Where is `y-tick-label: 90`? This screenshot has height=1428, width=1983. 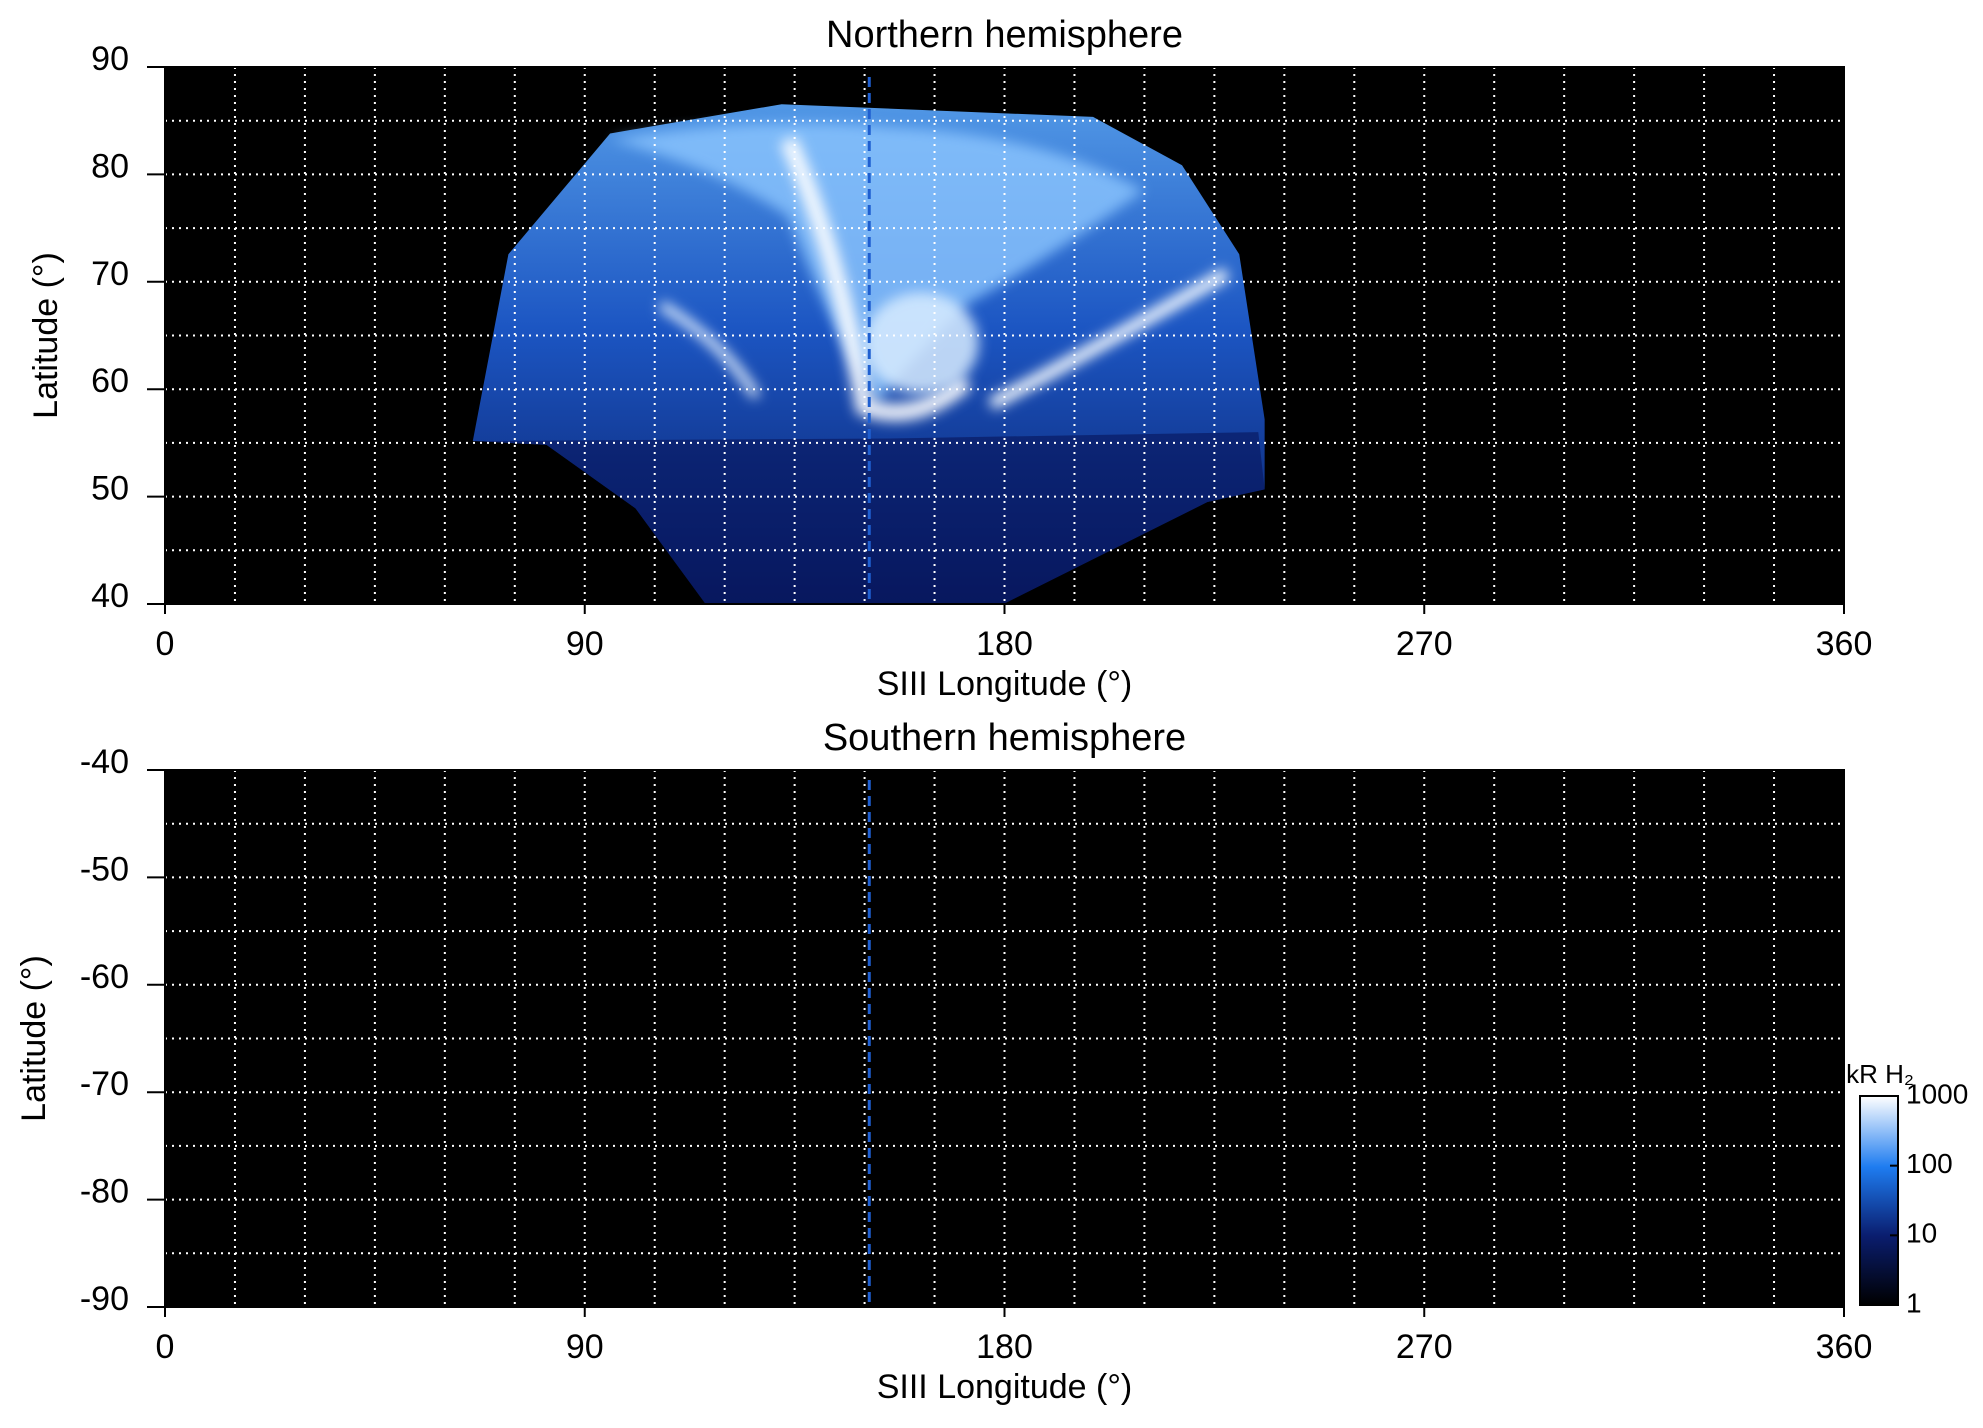
y-tick-label: 90 is located at coordinates (110, 59).